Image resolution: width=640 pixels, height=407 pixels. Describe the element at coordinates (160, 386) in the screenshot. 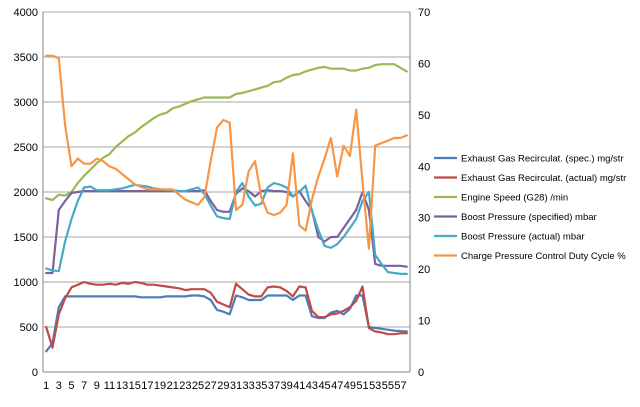

I see `x-tick-label: 19` at that location.